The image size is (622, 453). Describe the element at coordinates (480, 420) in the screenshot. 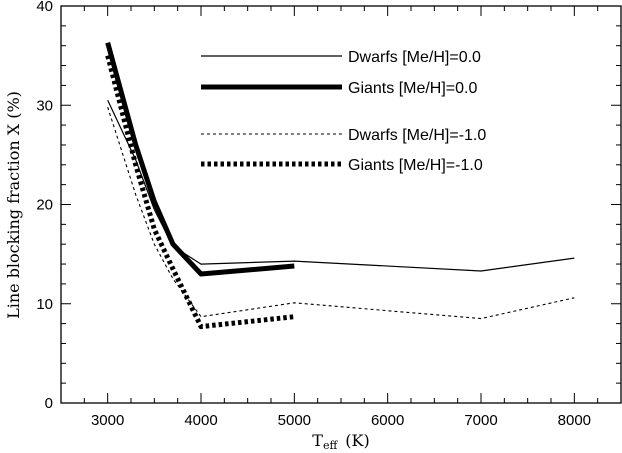

I see `x-tick-label: 7000` at that location.